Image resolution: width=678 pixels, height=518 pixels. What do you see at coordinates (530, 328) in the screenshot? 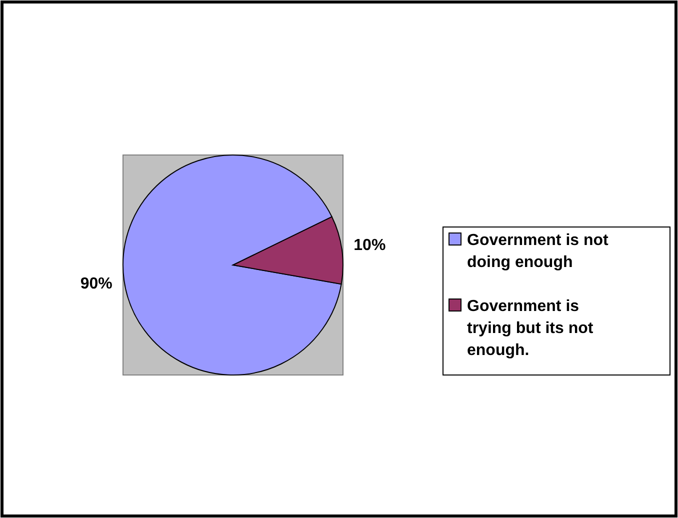
I see `legend-label: Government is trying but its not enough.` at bounding box center [530, 328].